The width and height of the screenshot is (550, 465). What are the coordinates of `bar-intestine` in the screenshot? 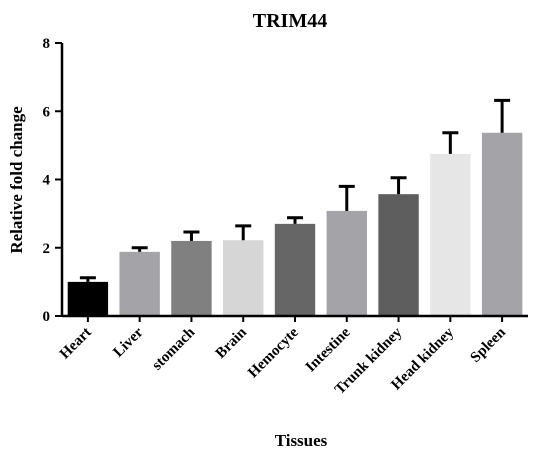 It's located at (346, 263).